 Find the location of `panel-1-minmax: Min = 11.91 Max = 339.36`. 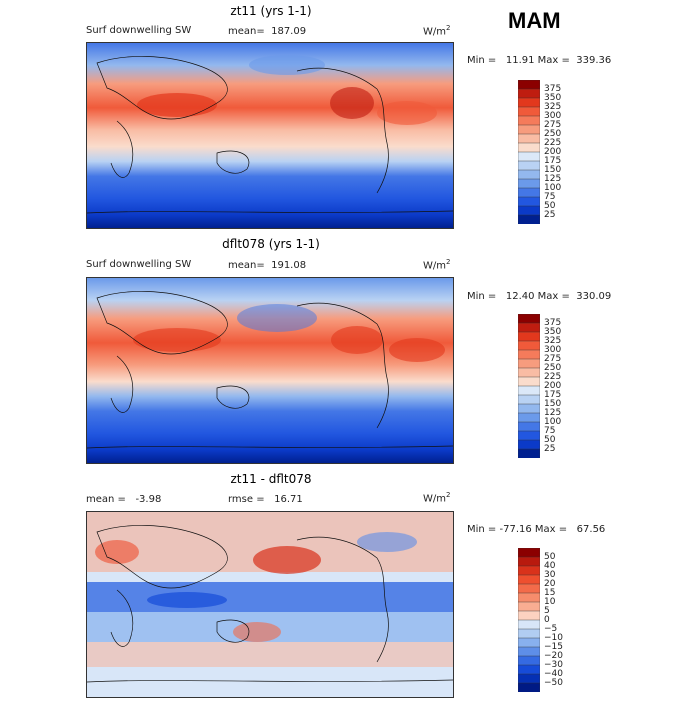

panel-1-minmax: Min = 11.91 Max = 339.36 is located at coordinates (539, 60).